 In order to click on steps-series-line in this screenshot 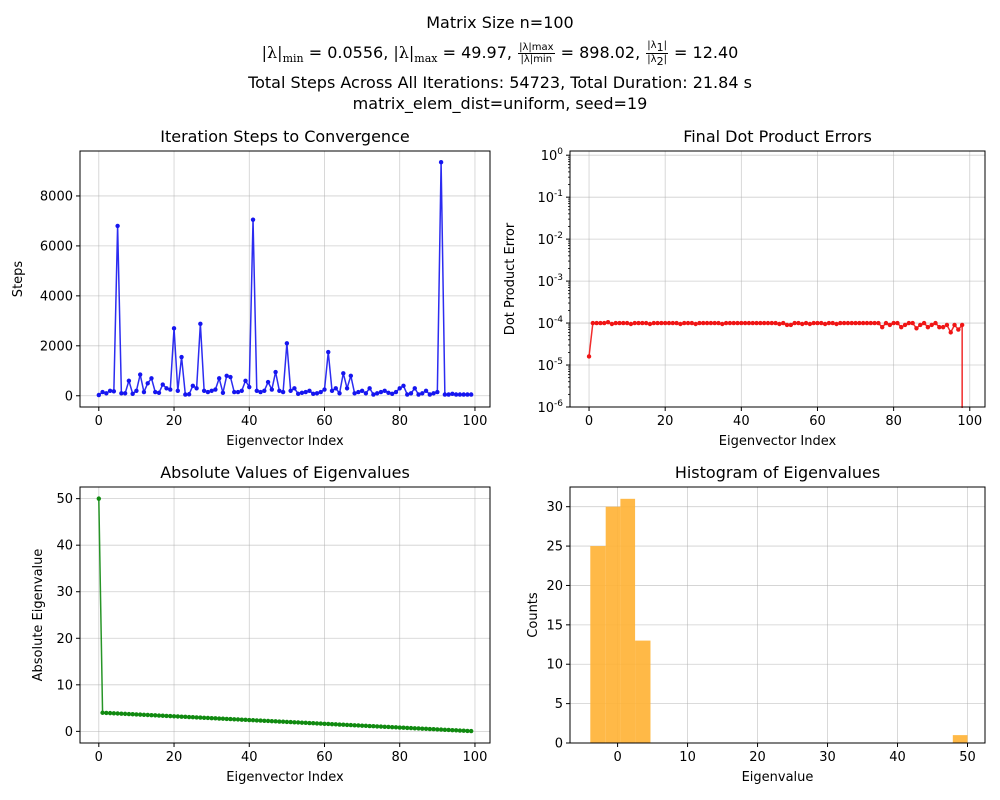, I will do `click(285, 279)`.